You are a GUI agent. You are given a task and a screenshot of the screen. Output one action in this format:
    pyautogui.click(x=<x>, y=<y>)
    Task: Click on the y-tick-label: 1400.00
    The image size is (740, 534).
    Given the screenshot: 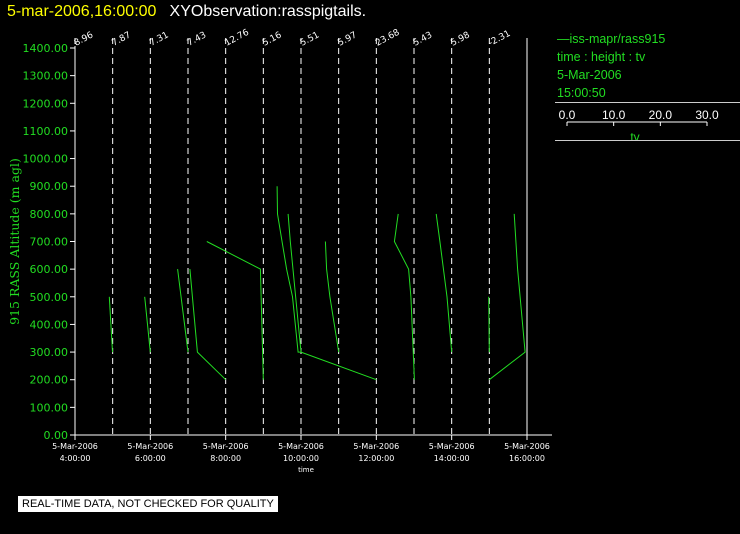 What is the action you would take?
    pyautogui.click(x=46, y=48)
    